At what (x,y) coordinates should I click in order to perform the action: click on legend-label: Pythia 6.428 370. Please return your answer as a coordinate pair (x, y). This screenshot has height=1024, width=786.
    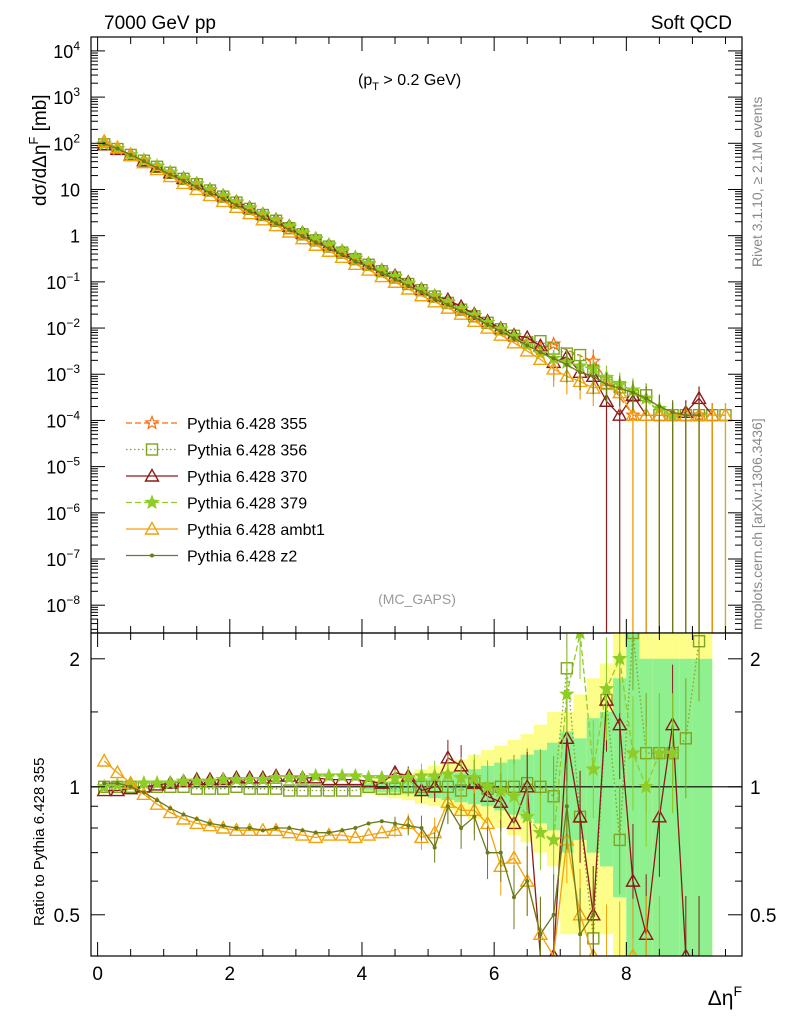
    Looking at the image, I should click on (247, 477).